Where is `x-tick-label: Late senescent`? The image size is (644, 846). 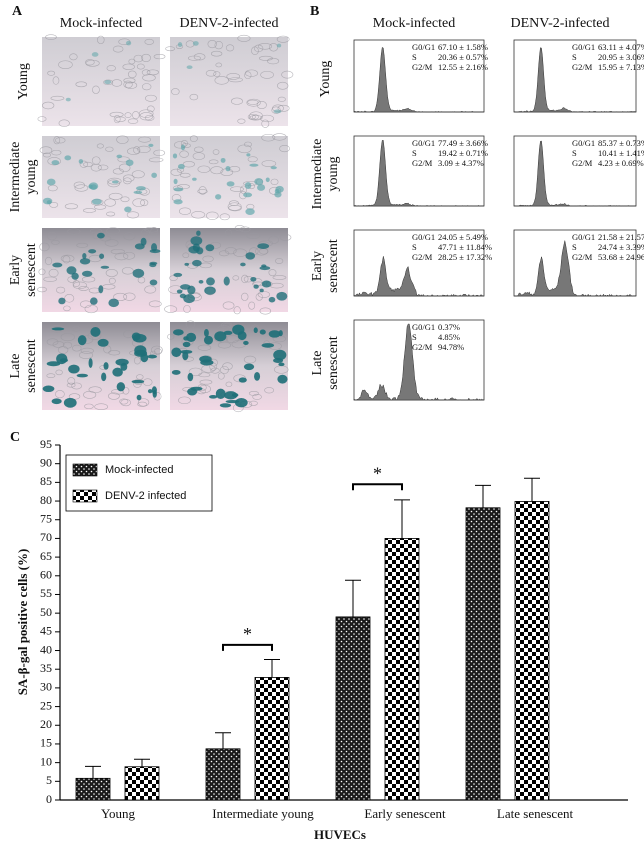
x-tick-label: Late senescent is located at coordinates (535, 813).